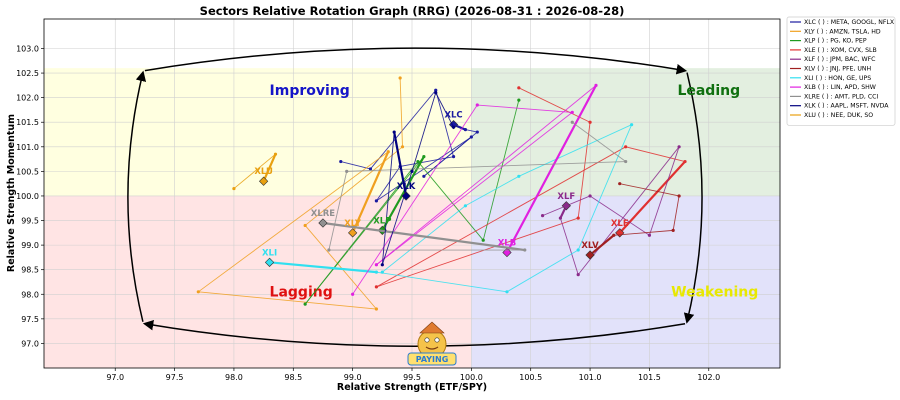 The width and height of the screenshot is (900, 400). I want to click on sector-label-xlc: XLC, so click(453, 116).